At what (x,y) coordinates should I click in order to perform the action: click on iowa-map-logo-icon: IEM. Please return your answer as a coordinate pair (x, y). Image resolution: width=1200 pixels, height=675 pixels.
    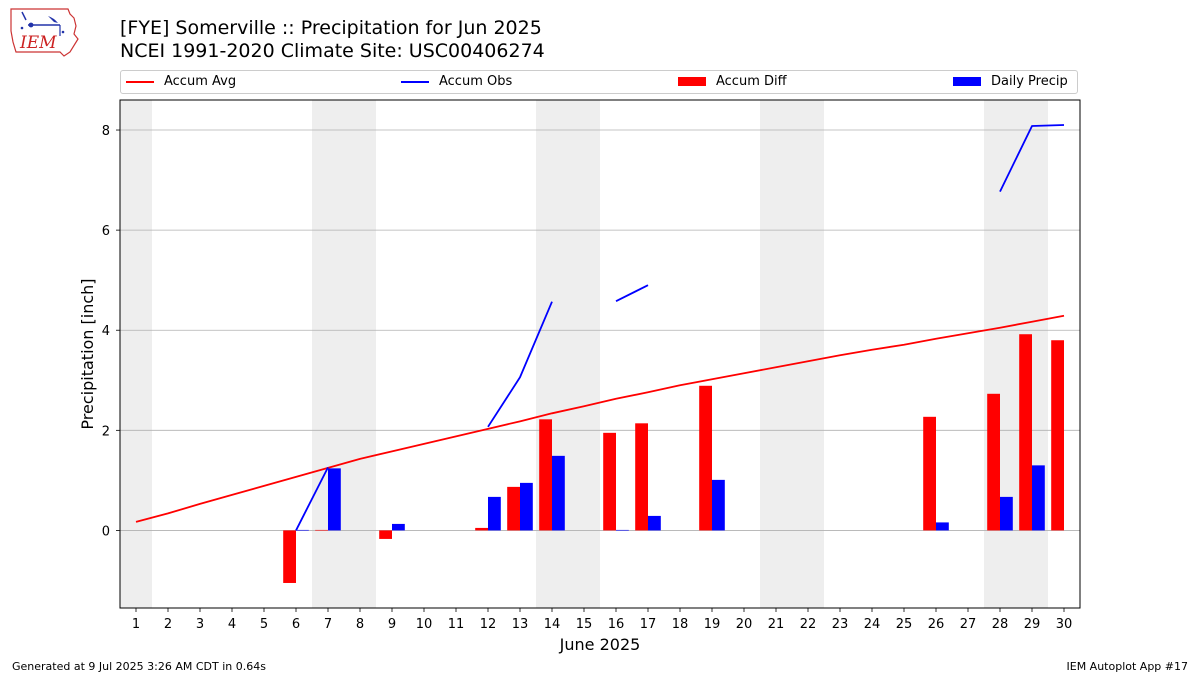
    Looking at the image, I should click on (44, 32).